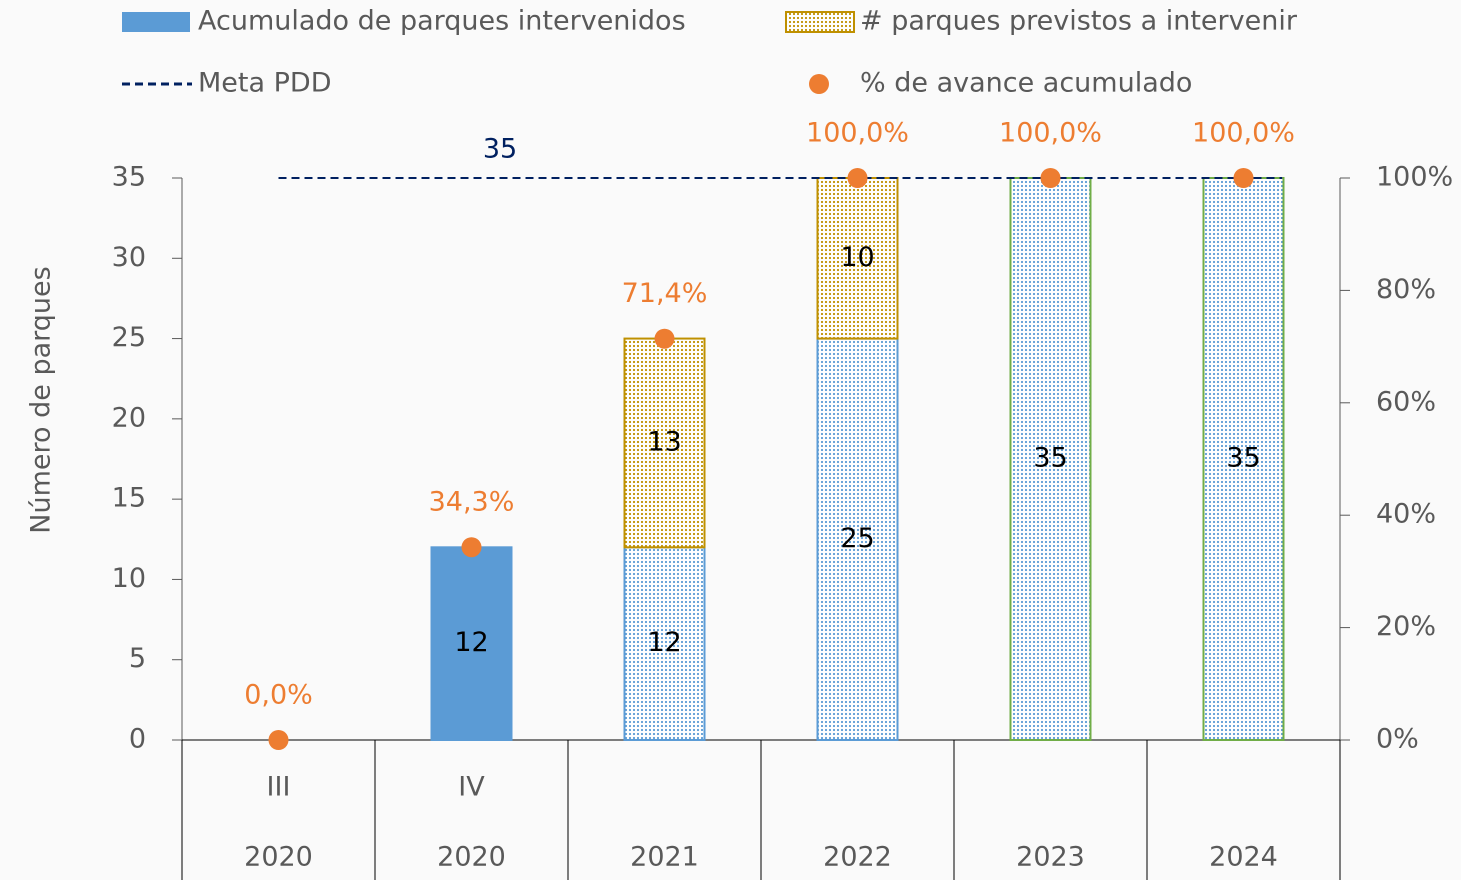 The height and width of the screenshot is (880, 1461). Describe the element at coordinates (1079, 21) in the screenshot. I see `legend-label: # parques previstos a intervenir` at that location.